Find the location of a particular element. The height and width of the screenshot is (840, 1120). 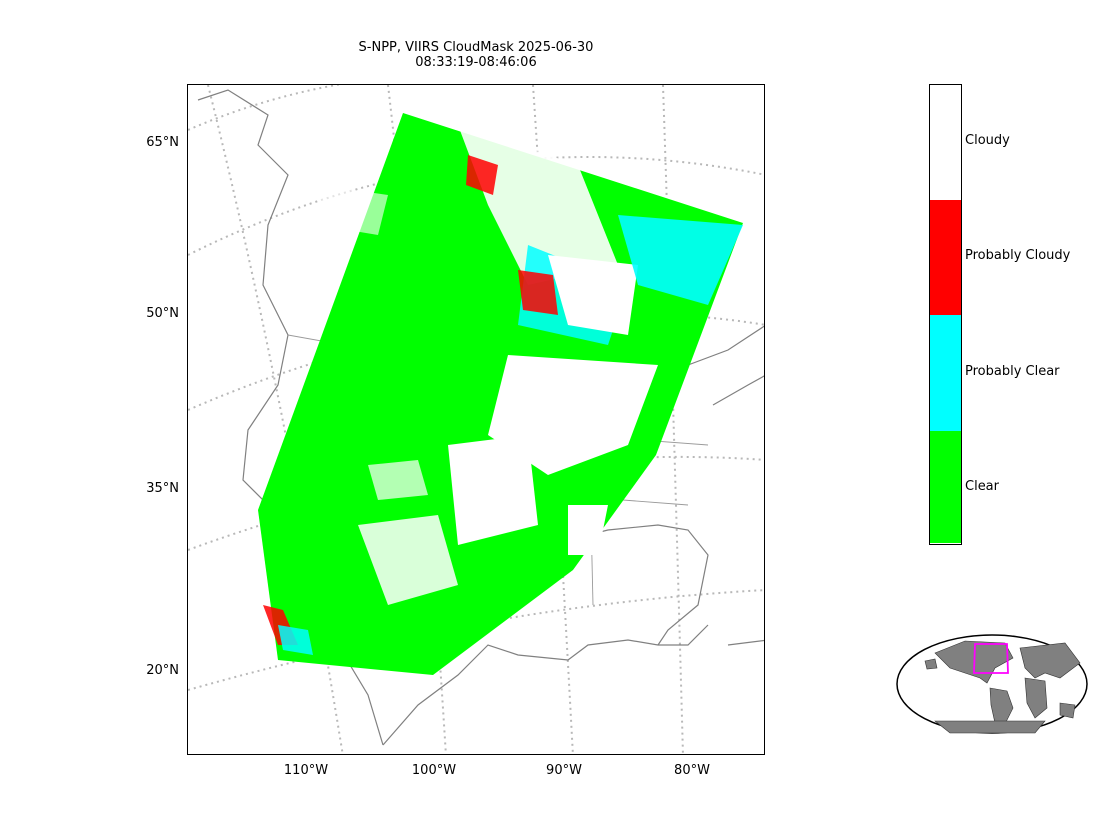

colorbar is located at coordinates (945, 314).